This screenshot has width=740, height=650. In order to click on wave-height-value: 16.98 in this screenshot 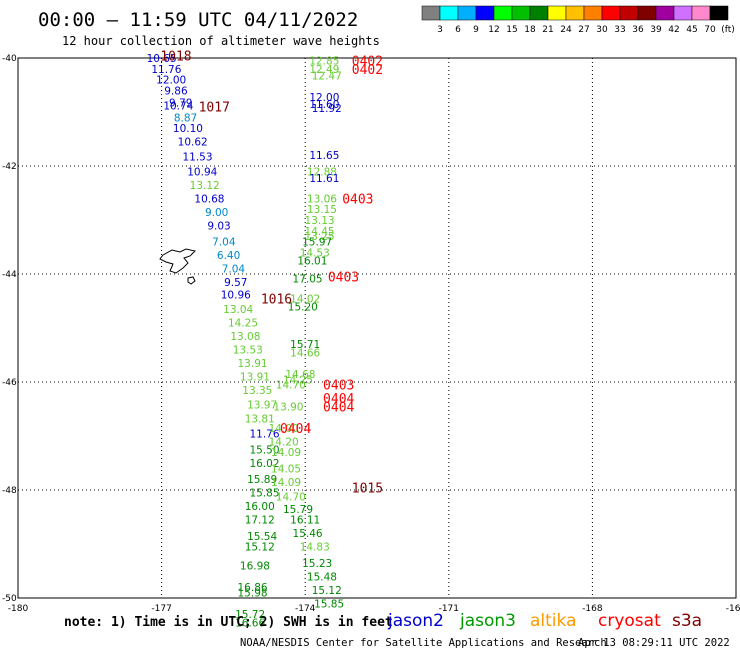, I will do `click(255, 567)`.